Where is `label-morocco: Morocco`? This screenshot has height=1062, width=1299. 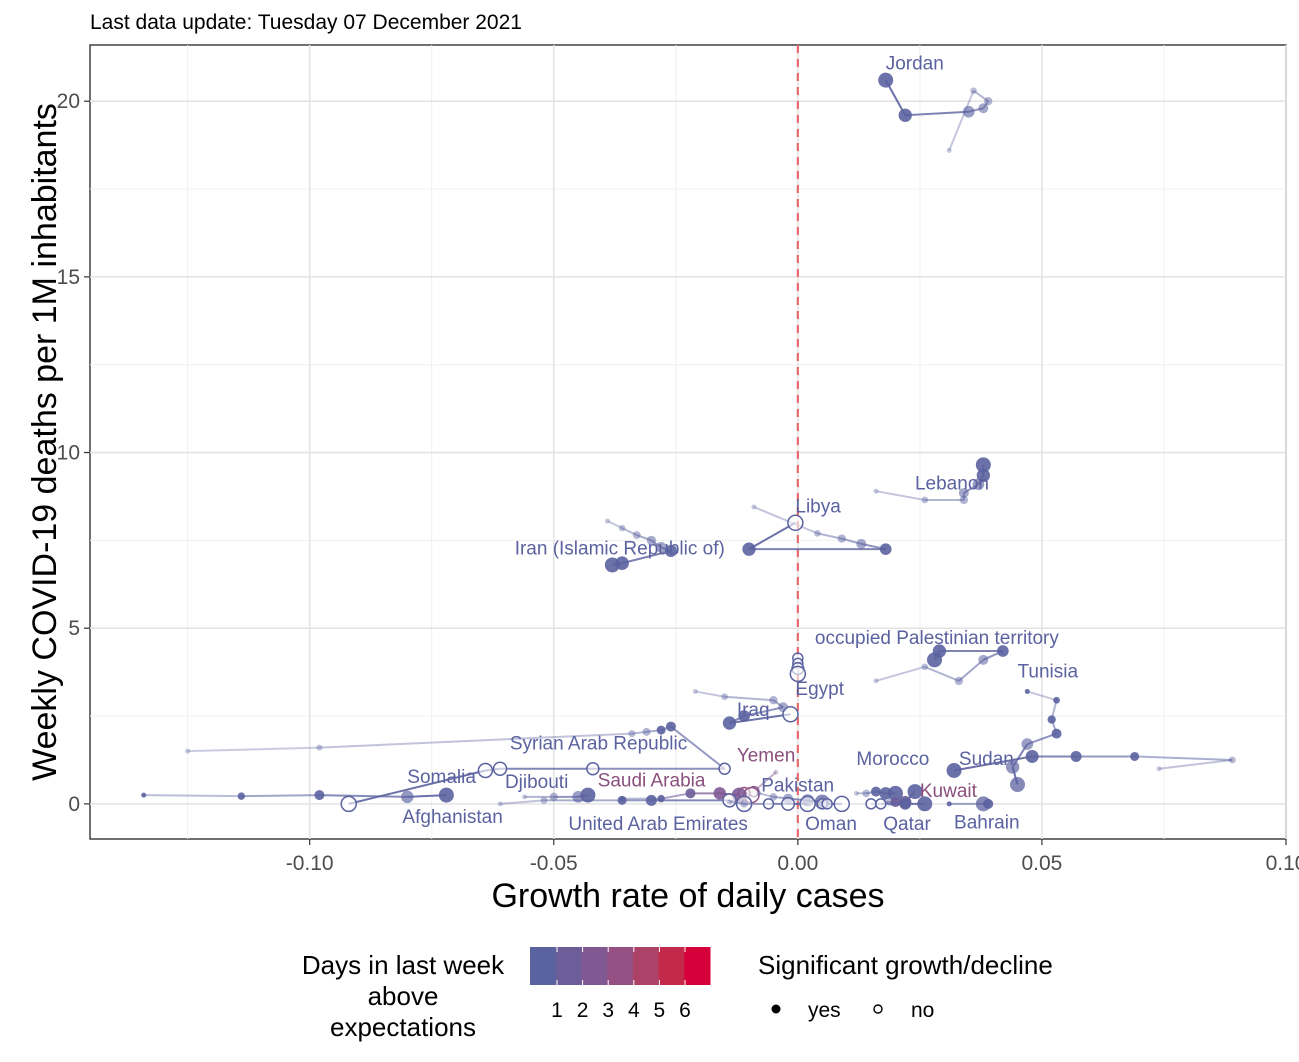
label-morocco: Morocco is located at coordinates (892, 759).